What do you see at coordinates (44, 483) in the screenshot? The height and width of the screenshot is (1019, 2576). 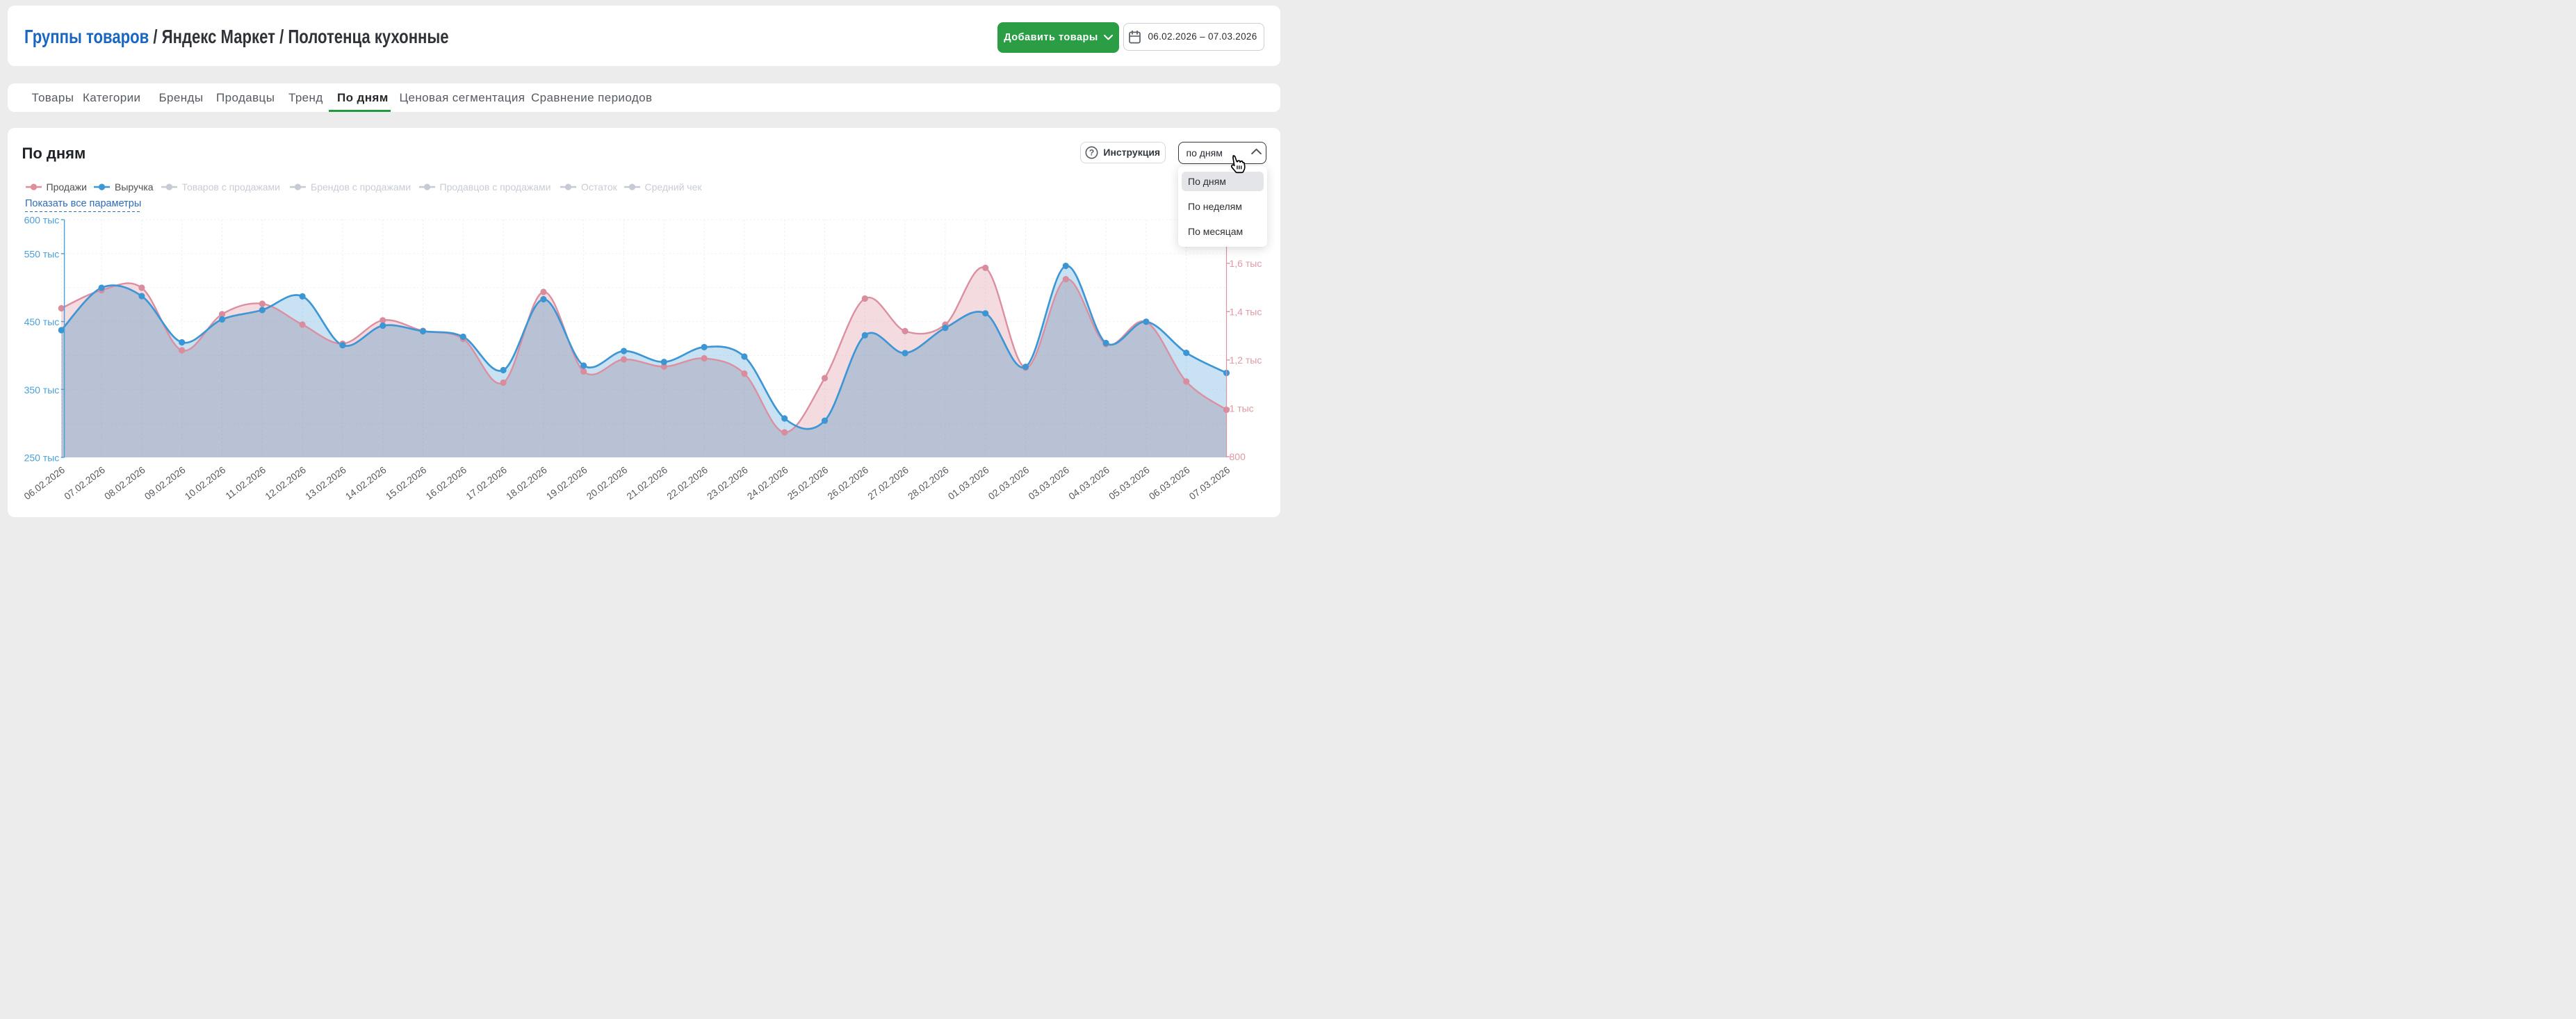 I see `svg-text: 06.02.2026` at bounding box center [44, 483].